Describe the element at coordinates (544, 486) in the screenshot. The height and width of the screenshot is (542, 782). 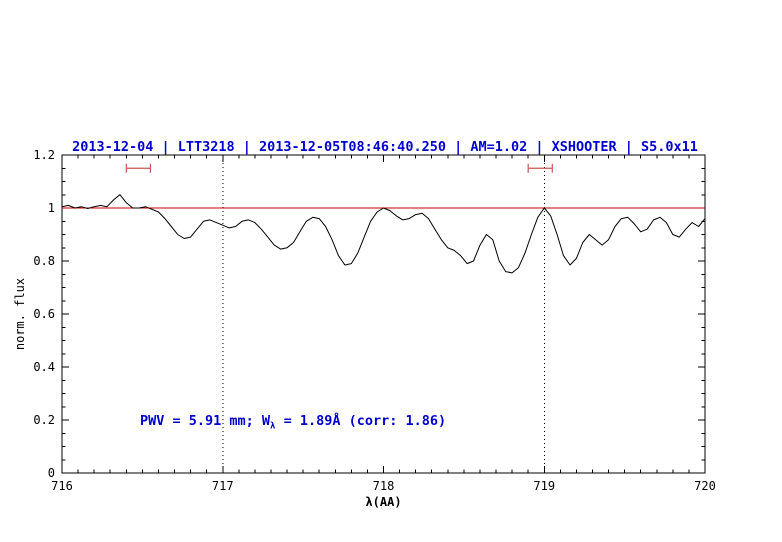
I see `x-tick-label: 719` at that location.